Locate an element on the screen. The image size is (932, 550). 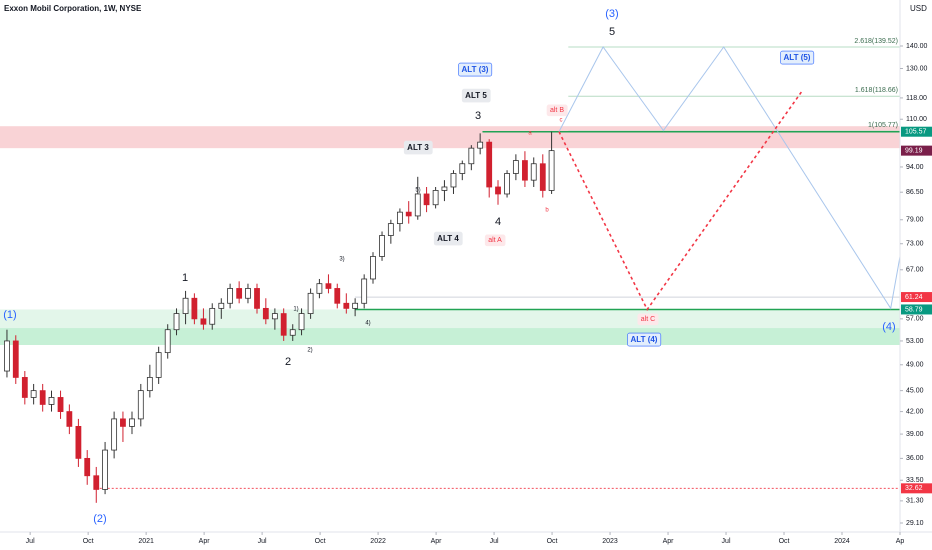
annotation: a is located at coordinates (530, 134).